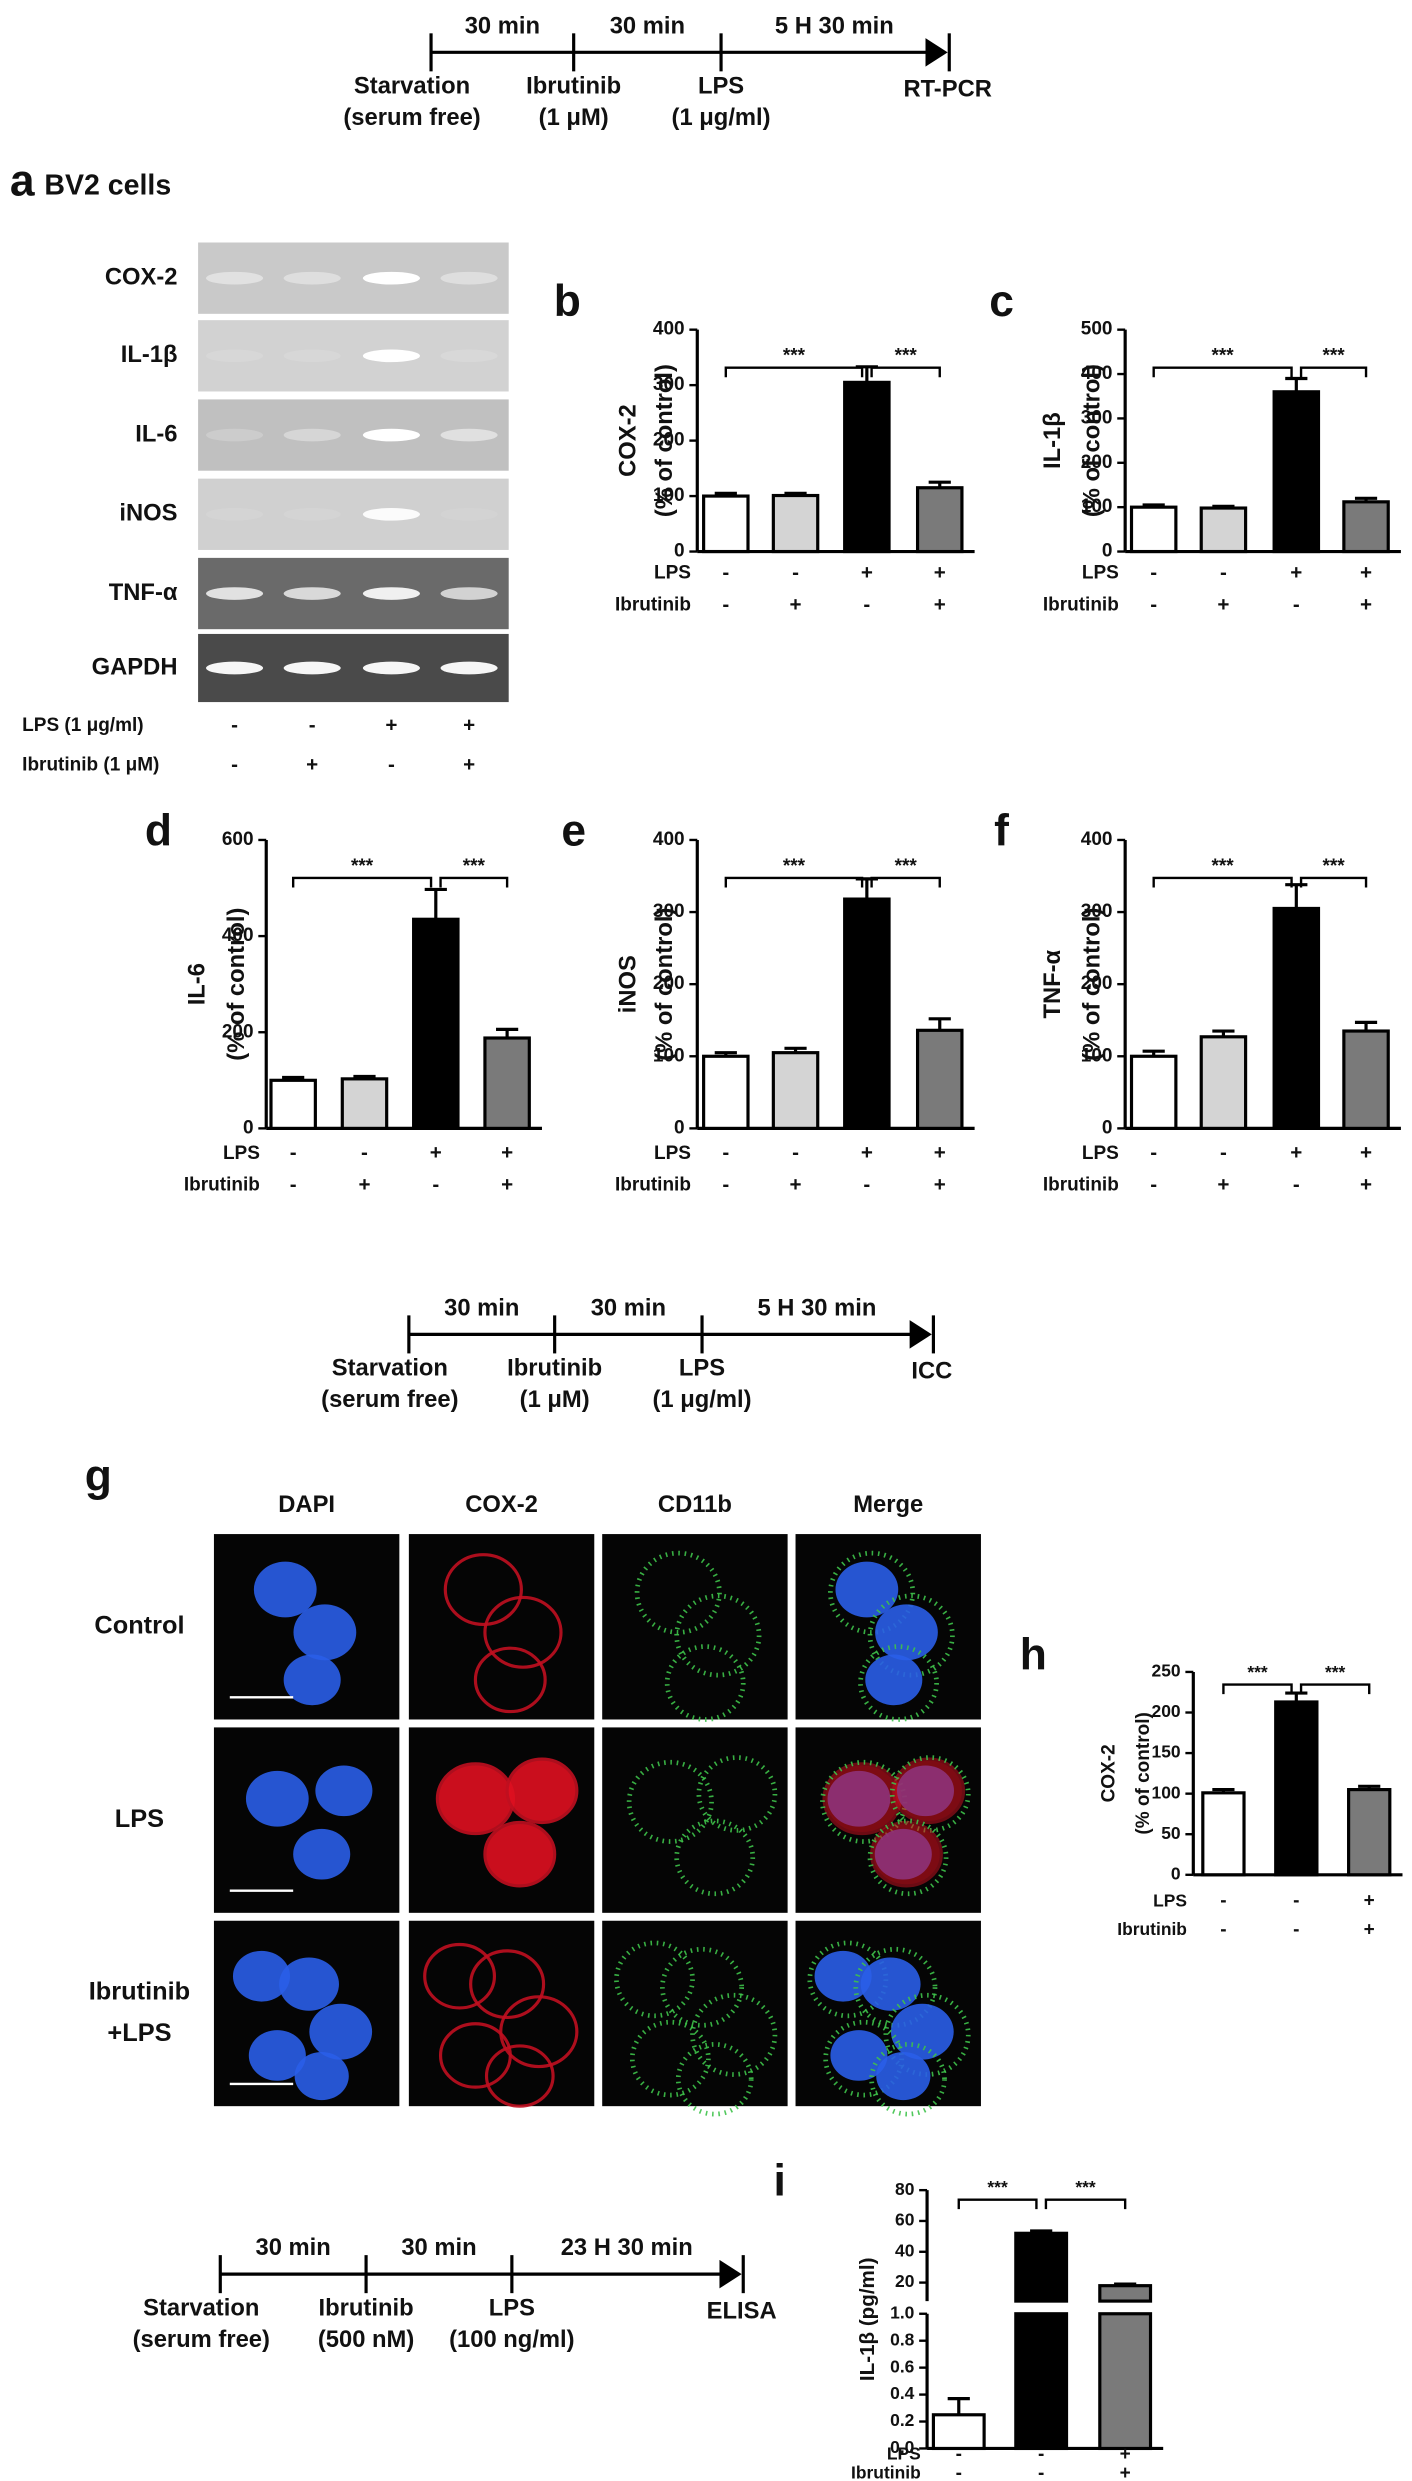 The image size is (1412, 2481). What do you see at coordinates (135, 666) in the screenshot?
I see `gene-label: GAPDH` at bounding box center [135, 666].